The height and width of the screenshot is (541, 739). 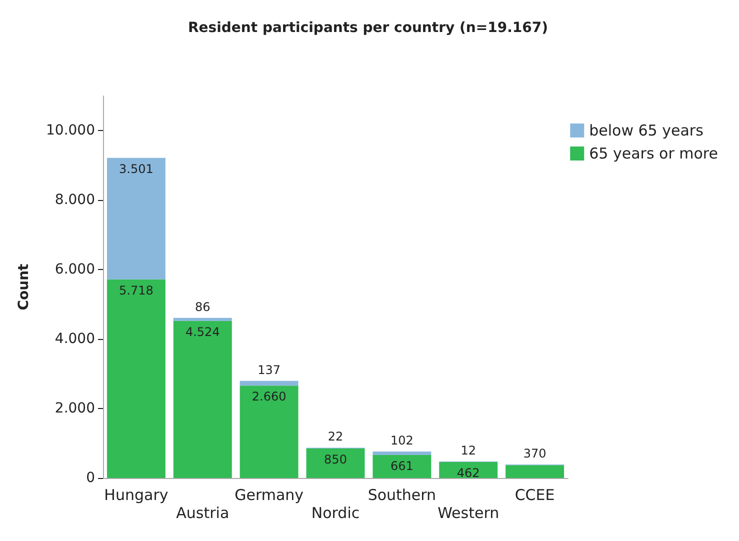 What do you see at coordinates (653, 153) in the screenshot?
I see `legend-label: 65 years or more` at bounding box center [653, 153].